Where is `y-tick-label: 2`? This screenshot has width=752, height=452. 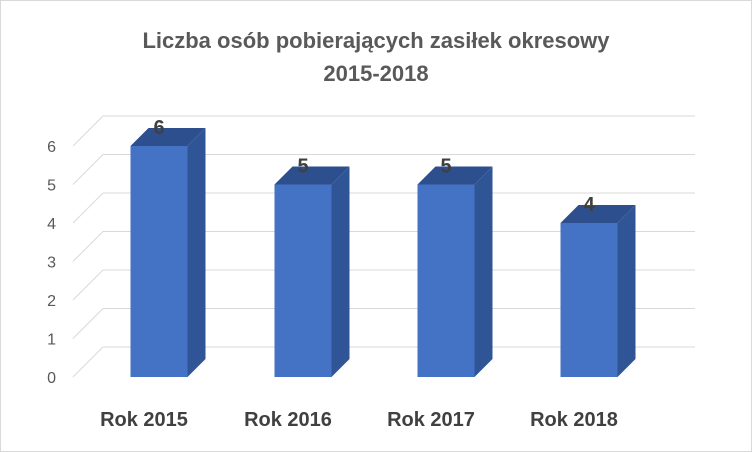
y-tick-label: 2 is located at coordinates (51, 301).